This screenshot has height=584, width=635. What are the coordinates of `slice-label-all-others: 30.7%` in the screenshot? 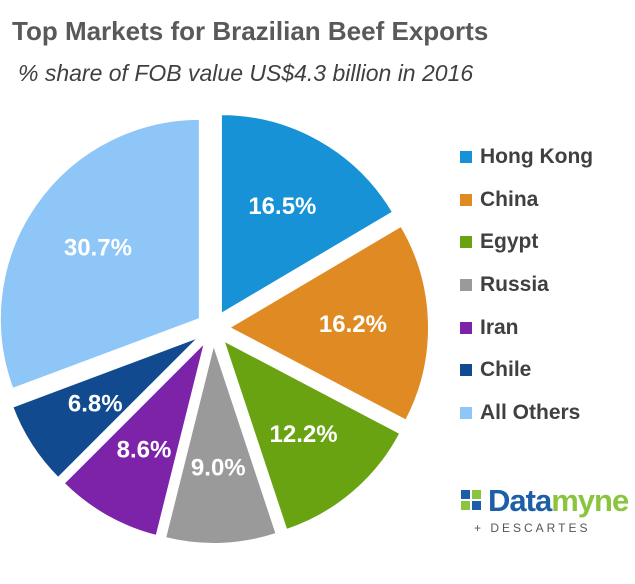 It's located at (98, 248).